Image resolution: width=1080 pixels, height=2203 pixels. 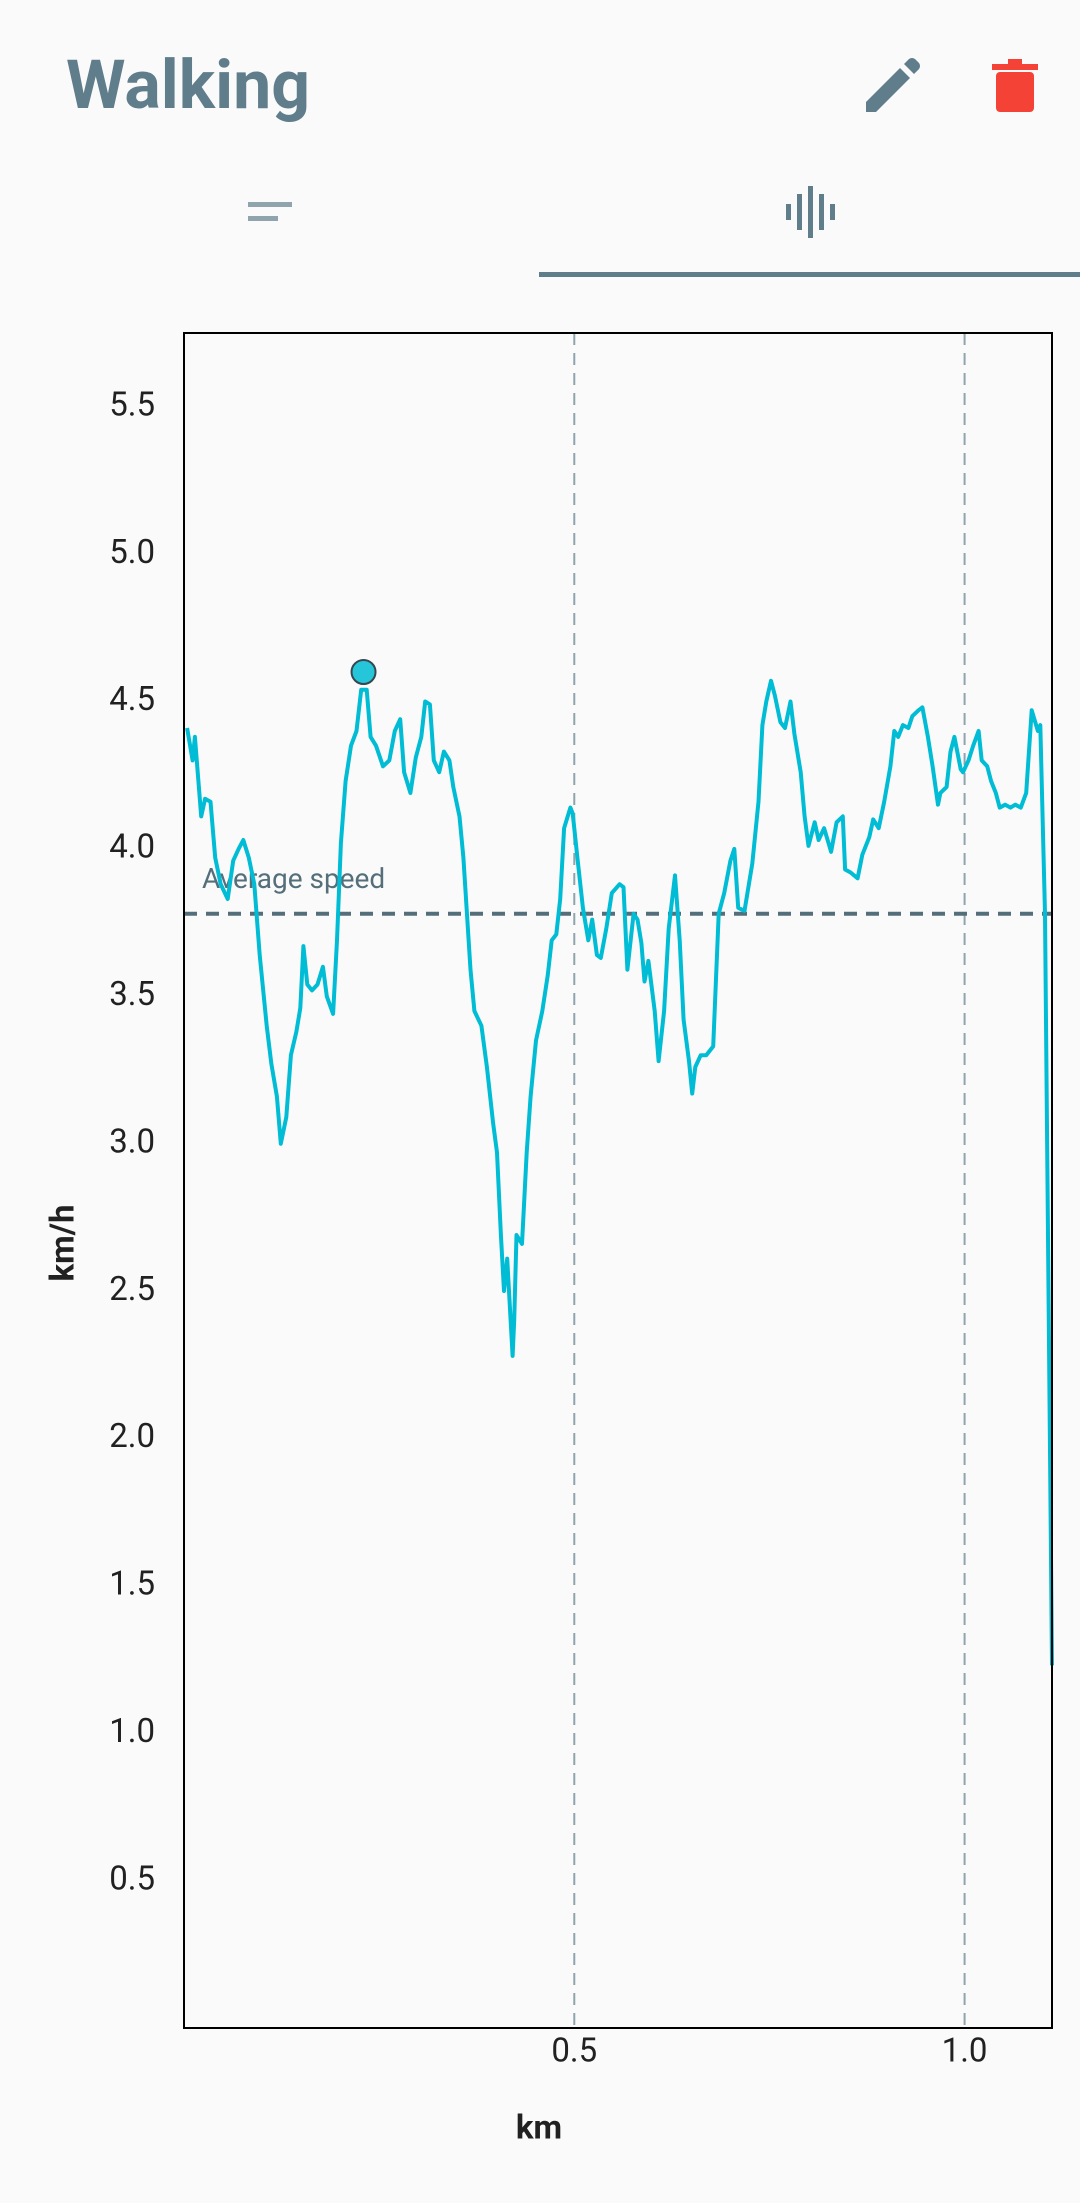 I want to click on page-title: Walking, so click(x=188, y=85).